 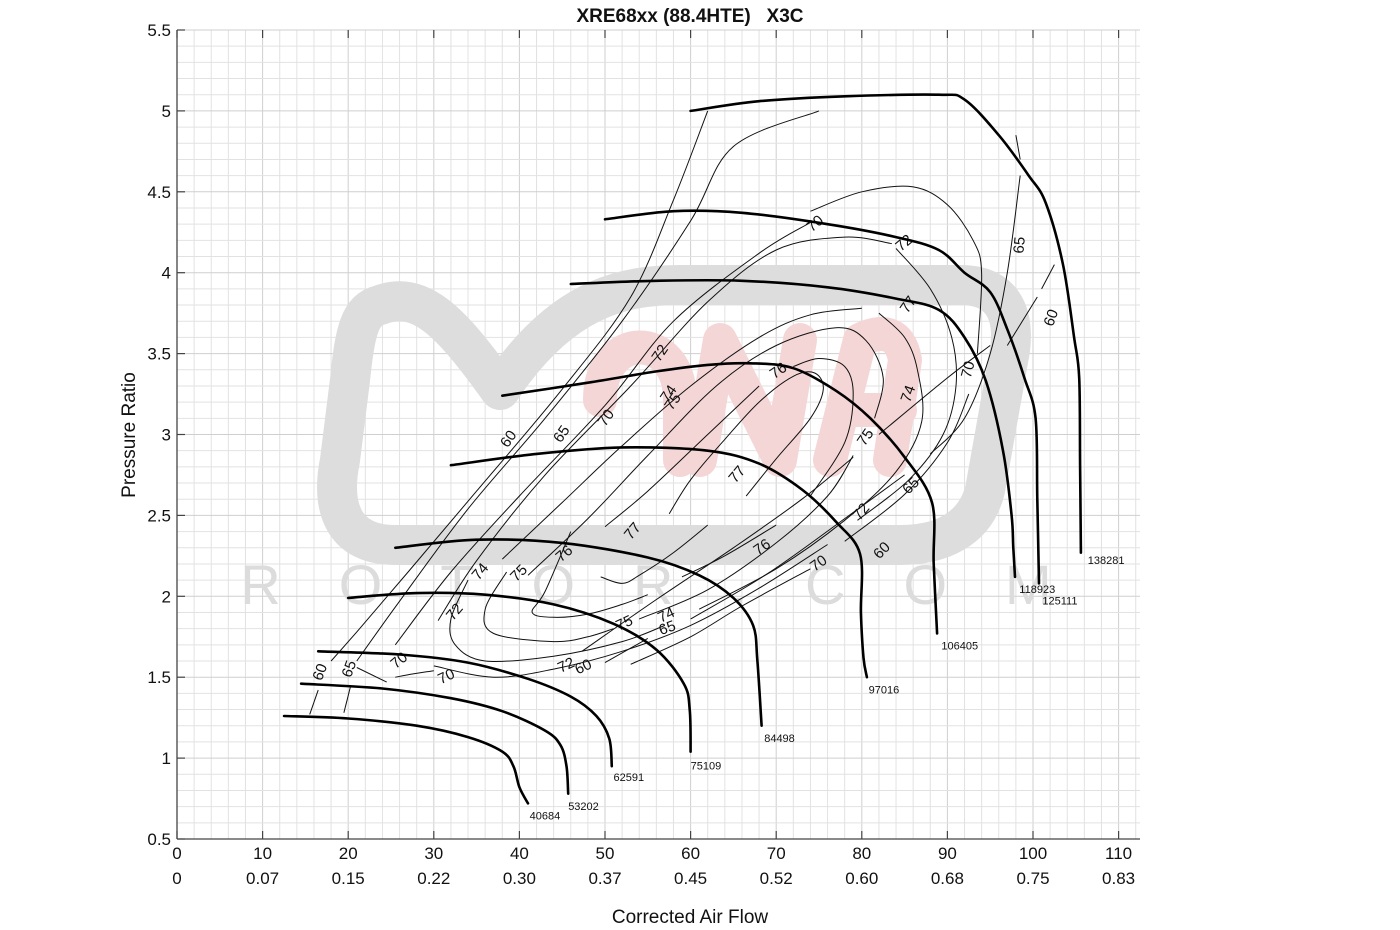 I want to click on x-tick-label-secondary: 0.52, so click(x=776, y=878).